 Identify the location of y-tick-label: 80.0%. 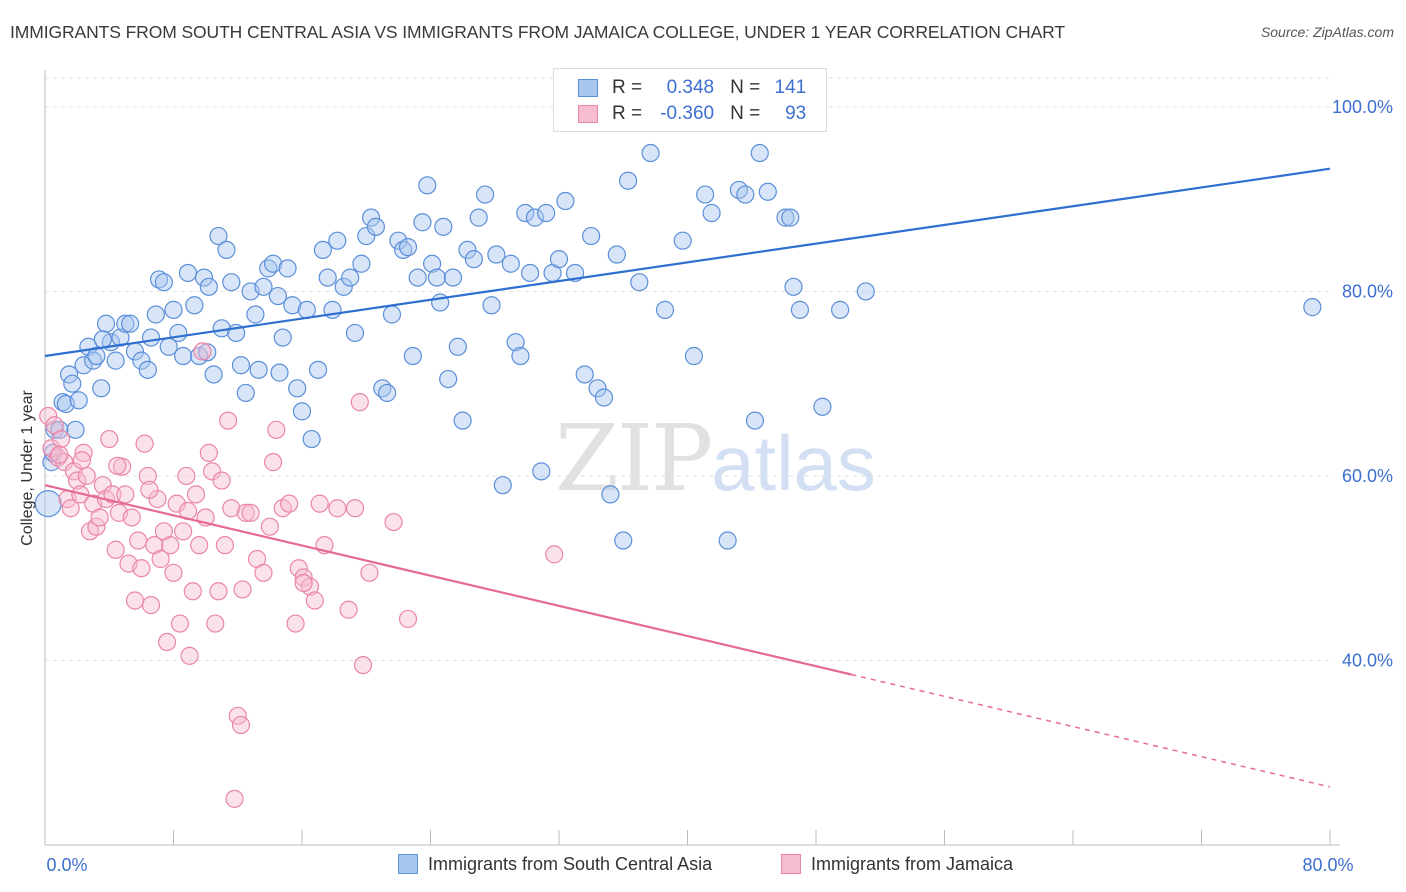
(1367, 291).